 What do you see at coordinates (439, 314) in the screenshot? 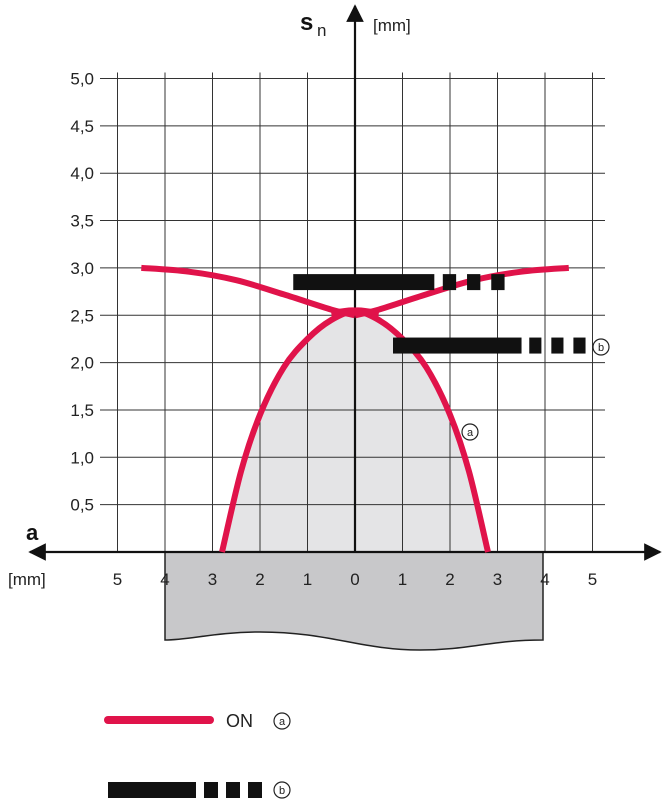
I see `dashed-bars` at bounding box center [439, 314].